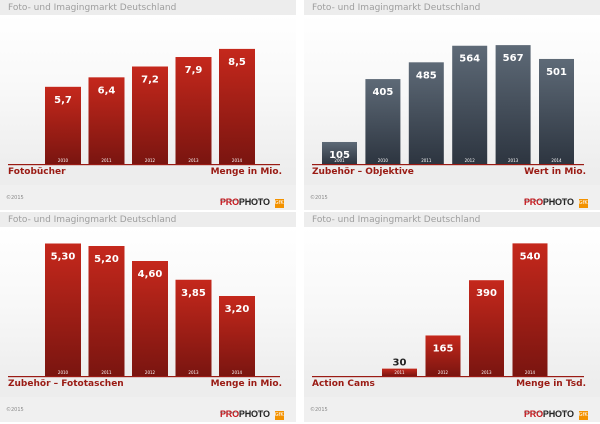  I want to click on bar-value-label: 8,5, so click(237, 62).